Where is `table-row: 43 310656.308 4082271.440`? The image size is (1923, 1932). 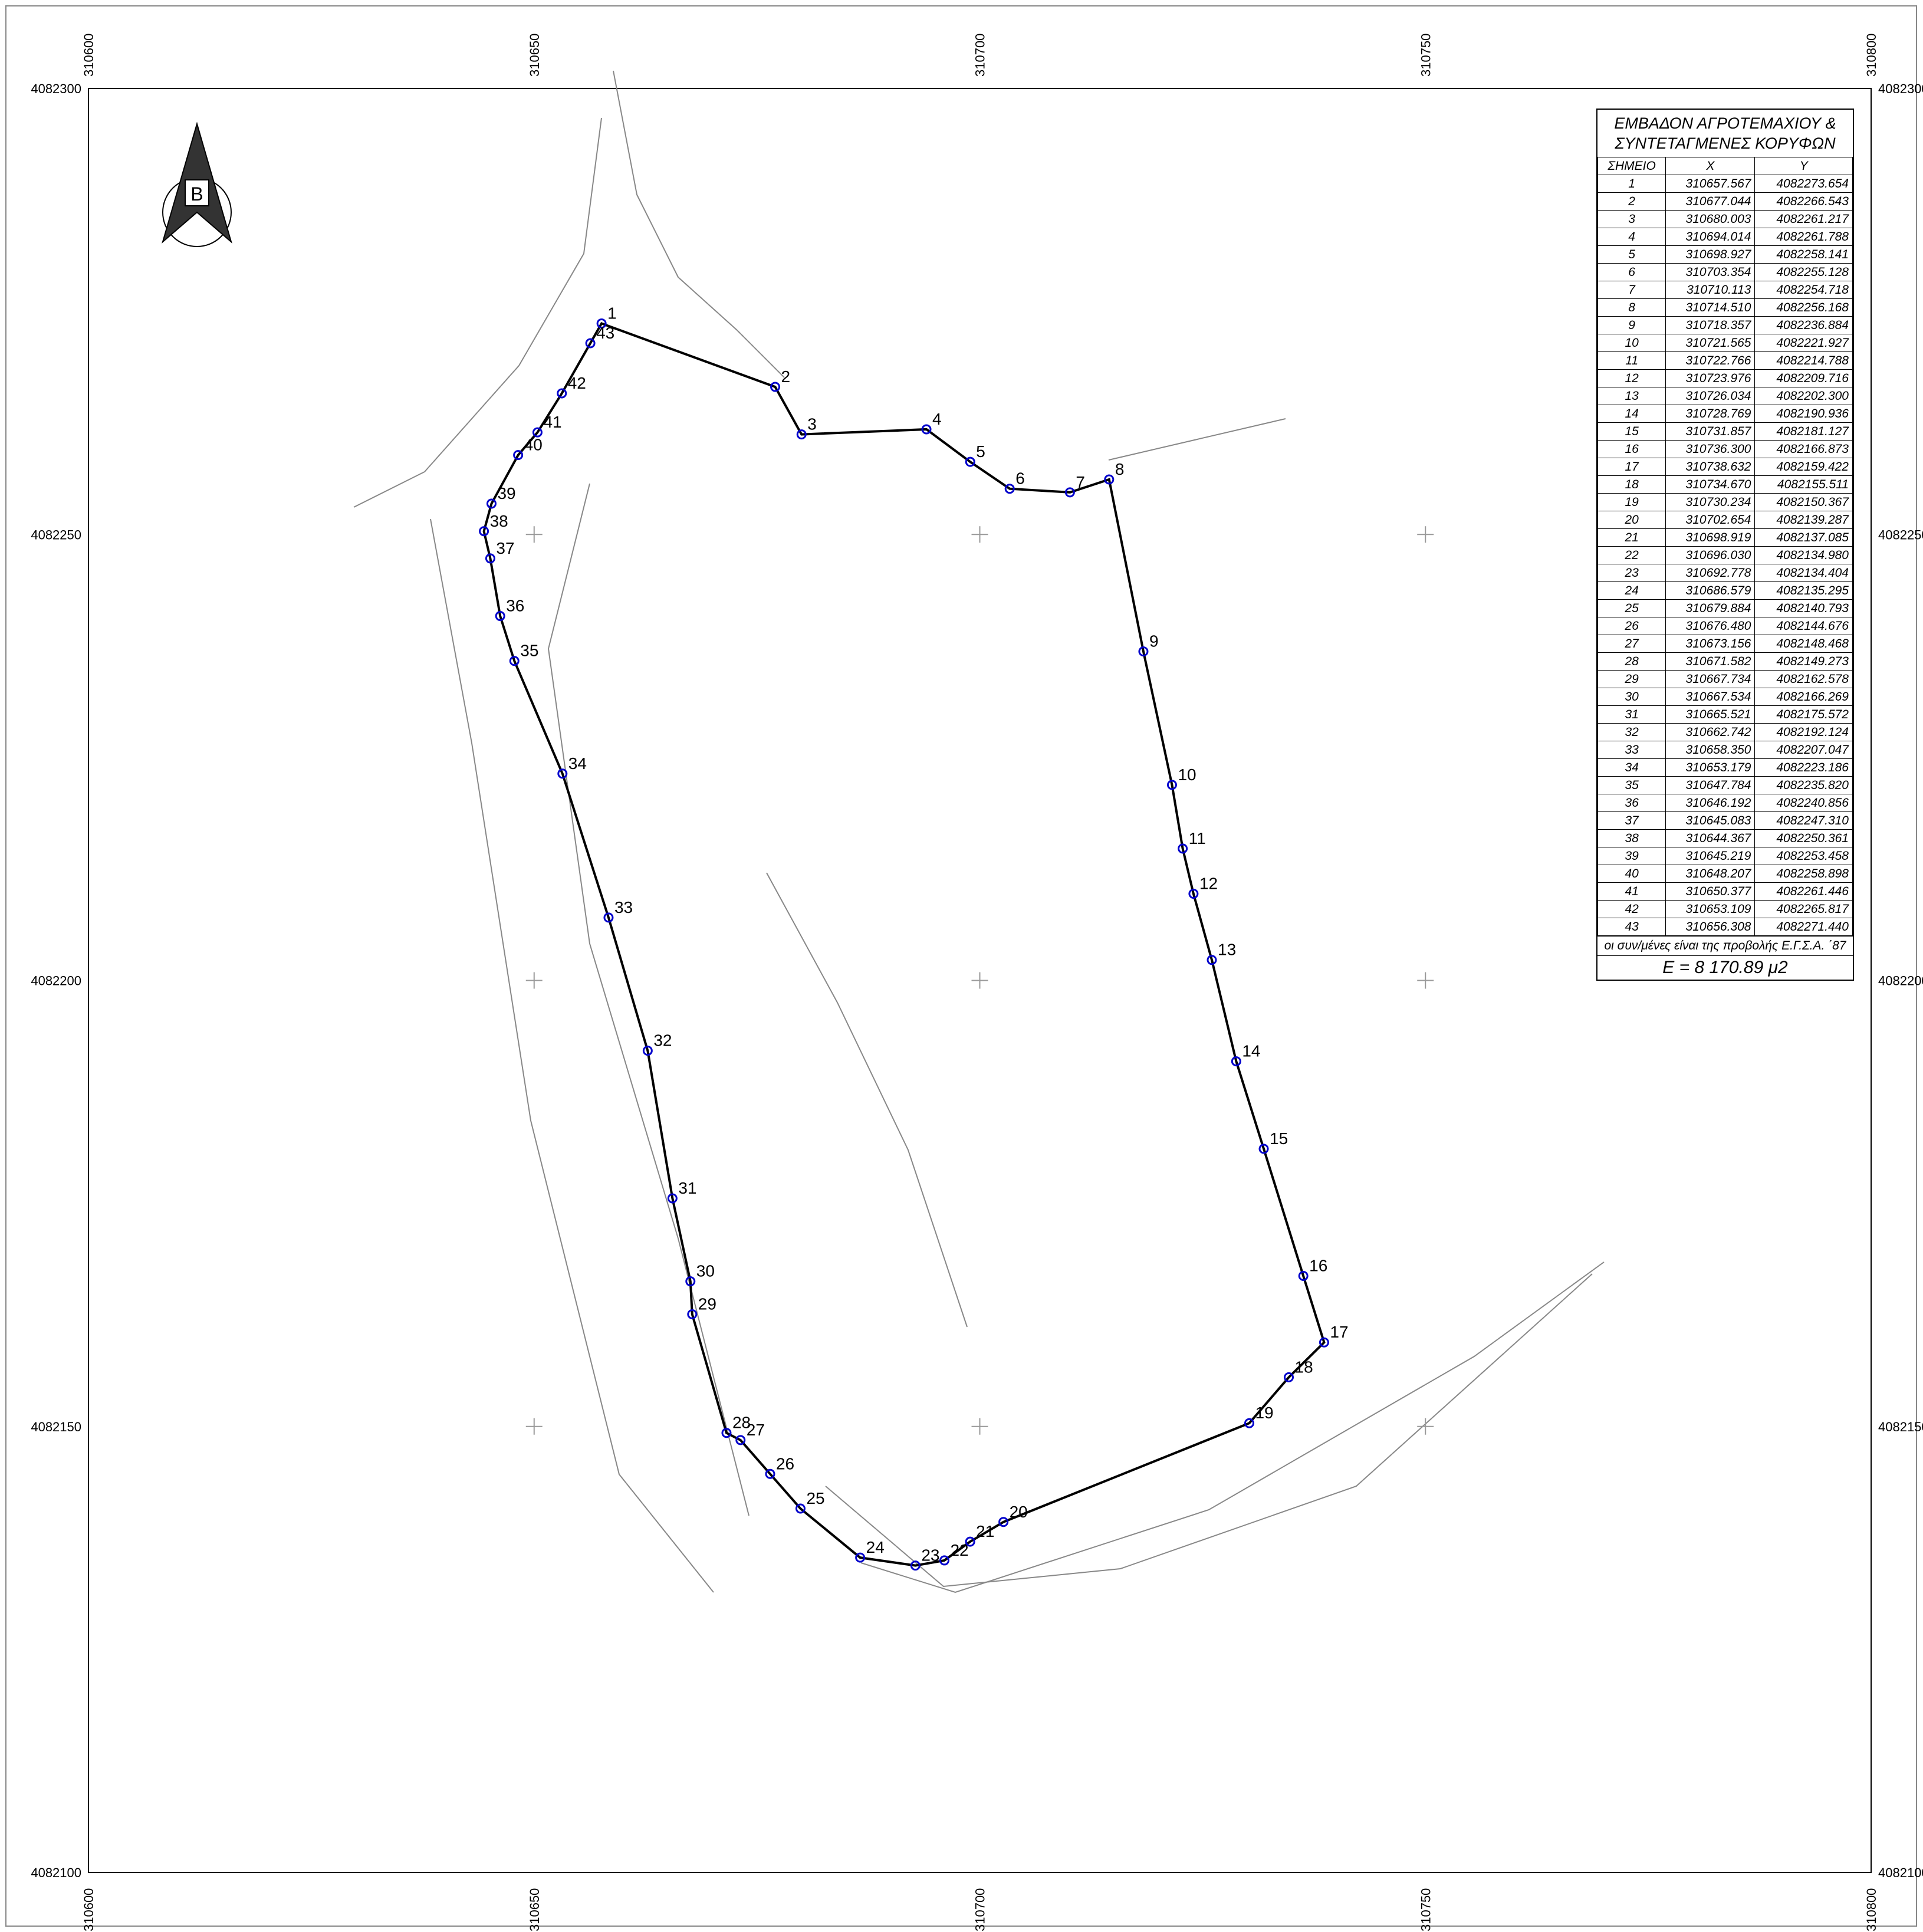
table-row: 43 310656.308 4082271.440 is located at coordinates (1725, 927).